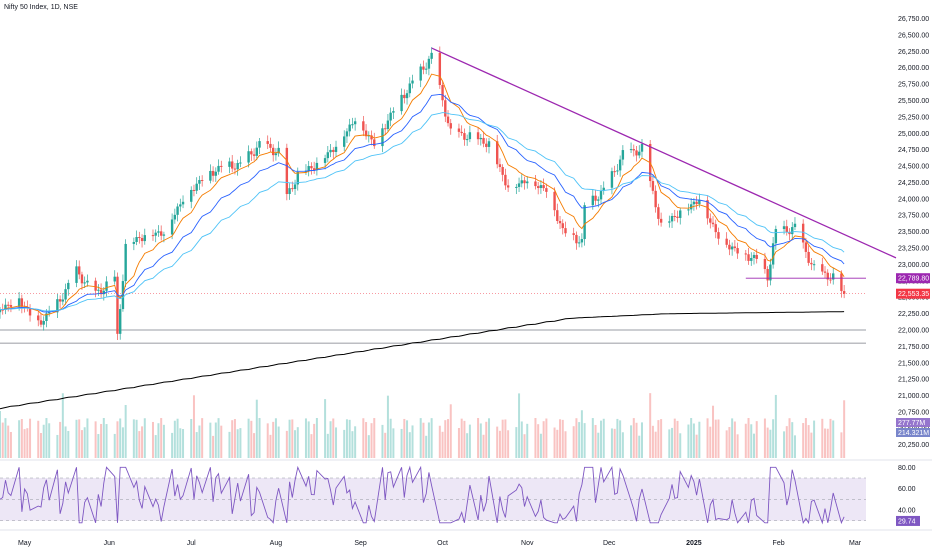 The height and width of the screenshot is (550, 932). What do you see at coordinates (907, 511) in the screenshot?
I see `rsi-tick-label: 40.00` at bounding box center [907, 511].